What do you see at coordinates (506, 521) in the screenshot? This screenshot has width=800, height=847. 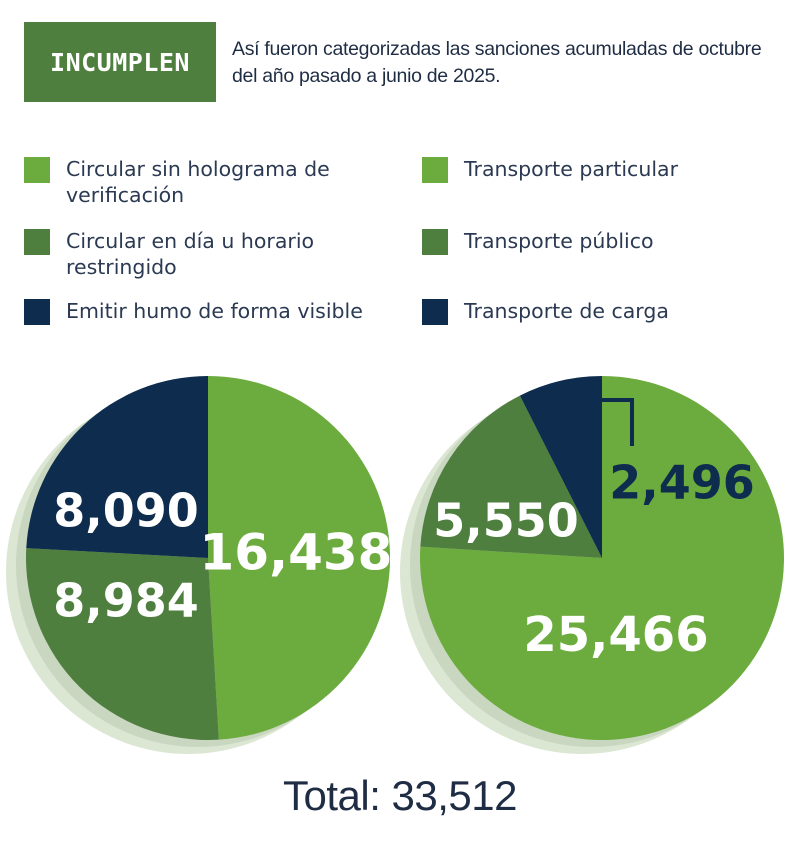 I see `slice-value-label: 5,550` at bounding box center [506, 521].